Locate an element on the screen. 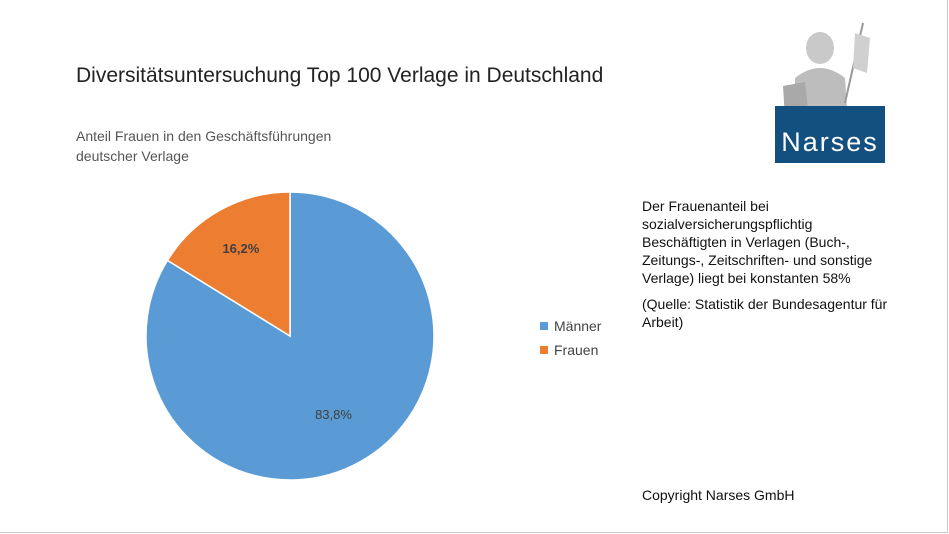 This screenshot has width=949, height=534. narses-logo: Narses is located at coordinates (830, 92).